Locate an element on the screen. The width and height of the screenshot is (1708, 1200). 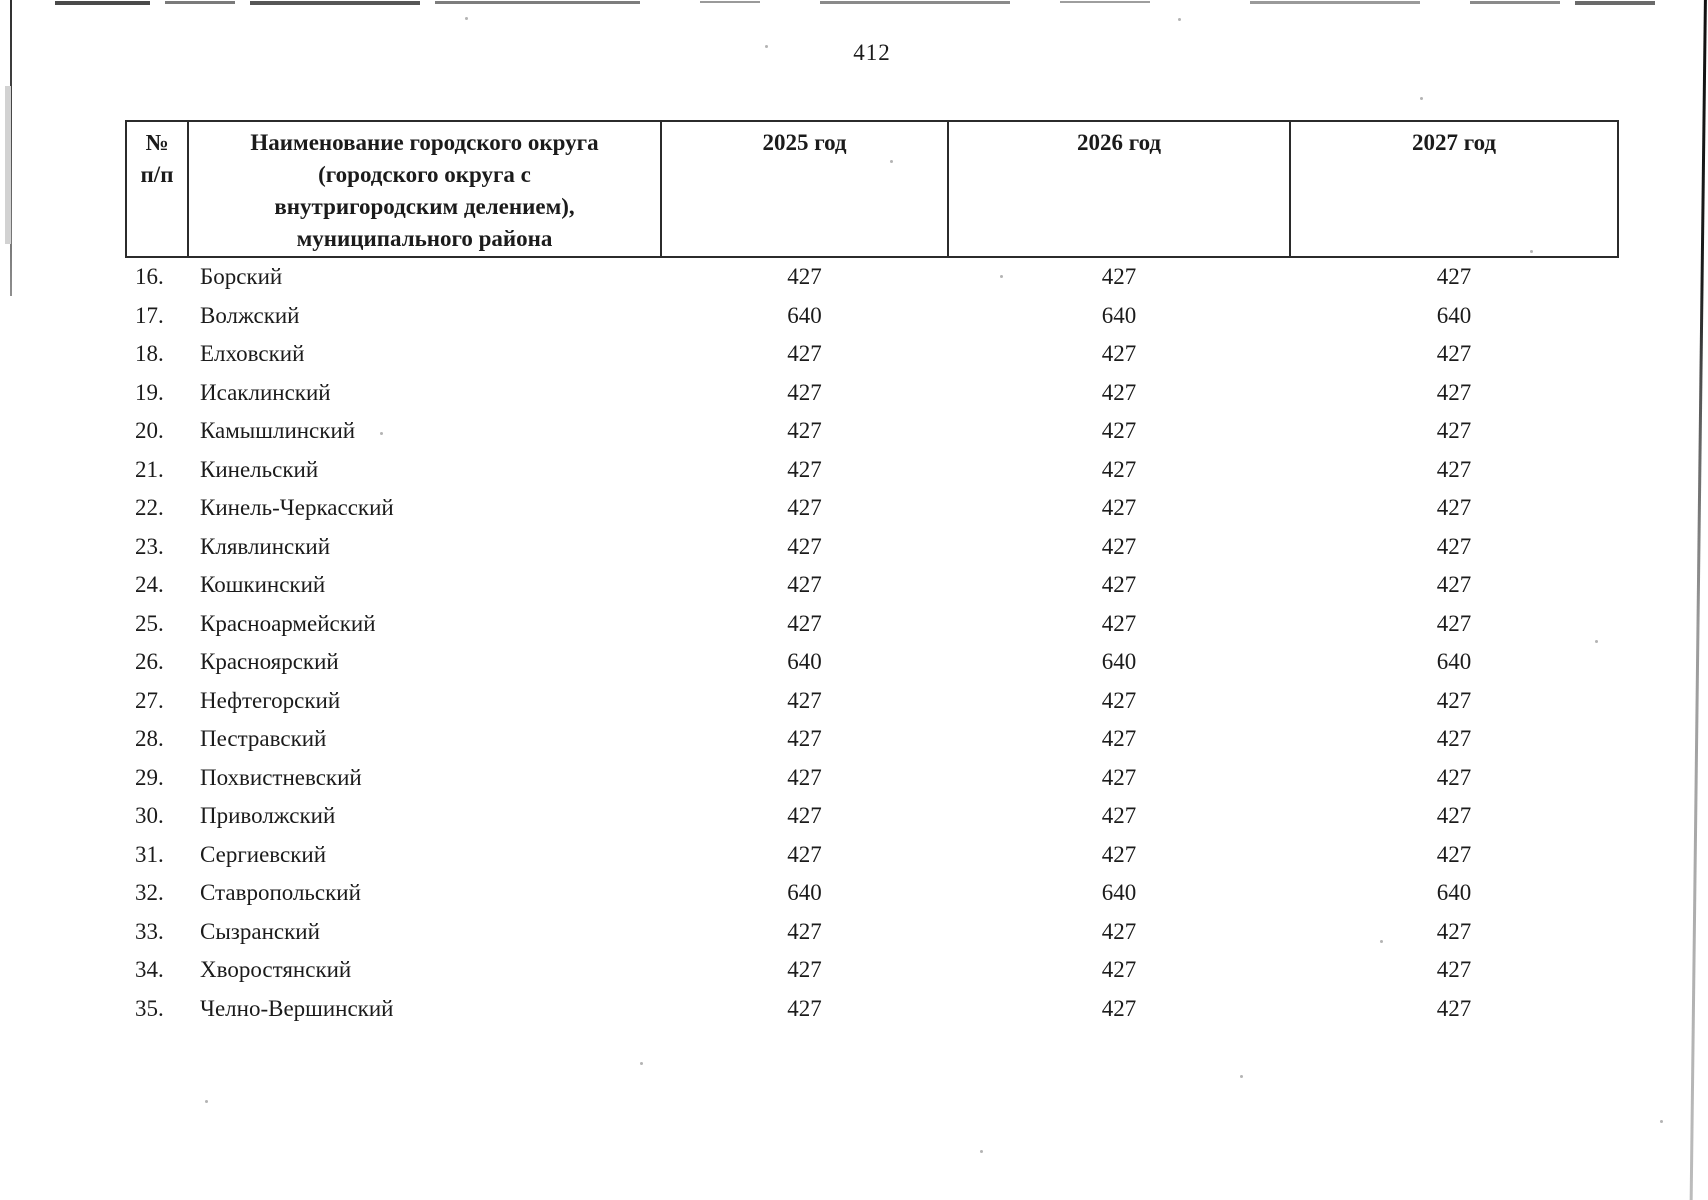
district-name: Хворостянский is located at coordinates (276, 970).